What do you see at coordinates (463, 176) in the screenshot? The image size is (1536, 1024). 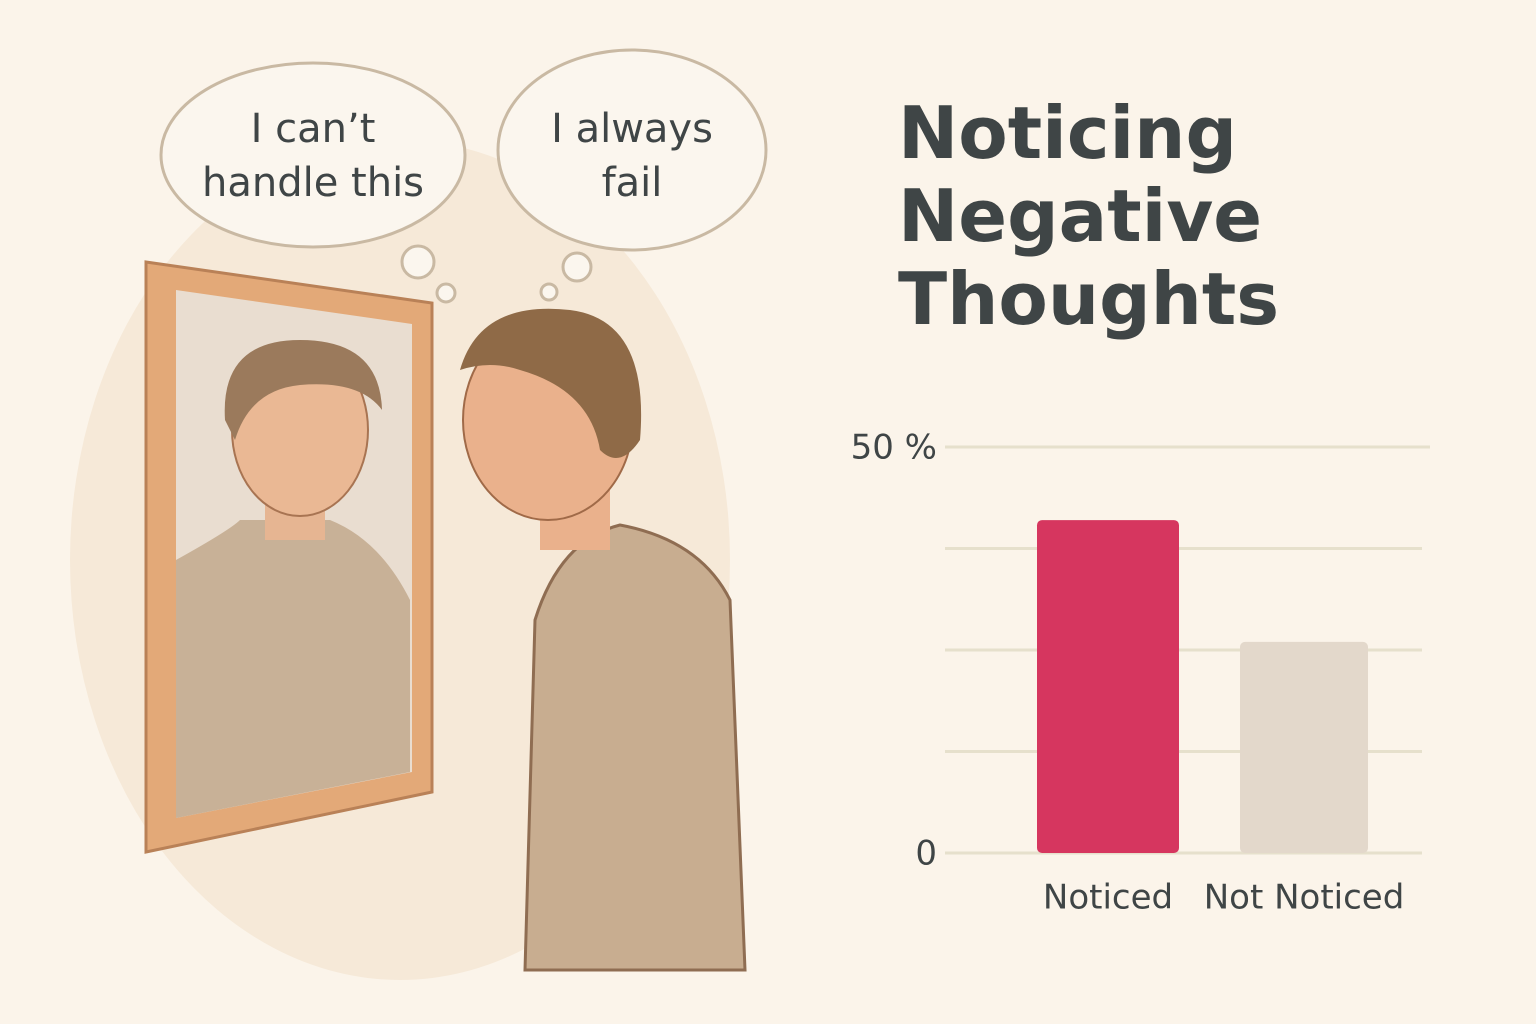 I see `thought-cloud` at bounding box center [463, 176].